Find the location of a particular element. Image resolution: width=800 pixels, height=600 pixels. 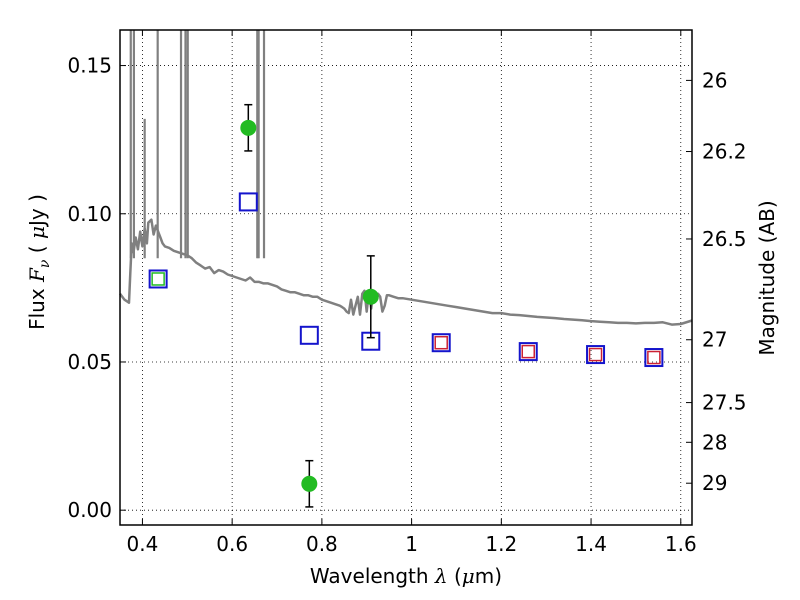

right-tick-label: 28 is located at coordinates (714, 442).